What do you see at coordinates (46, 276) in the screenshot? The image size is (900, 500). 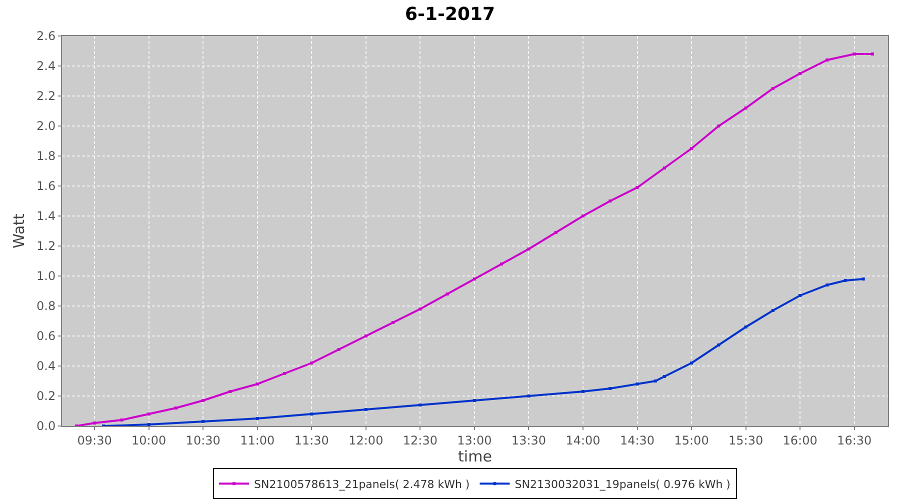 I see `y-tick-label: 1.0` at bounding box center [46, 276].